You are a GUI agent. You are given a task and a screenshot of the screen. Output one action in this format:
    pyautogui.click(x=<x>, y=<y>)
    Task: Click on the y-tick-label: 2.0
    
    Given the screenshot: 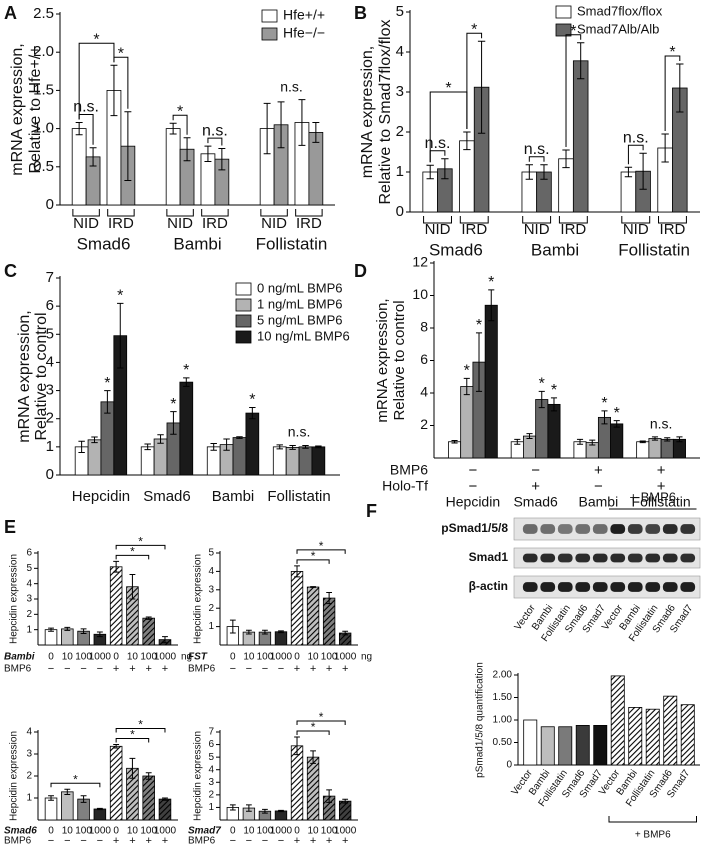 What is the action you would take?
    pyautogui.click(x=43, y=51)
    